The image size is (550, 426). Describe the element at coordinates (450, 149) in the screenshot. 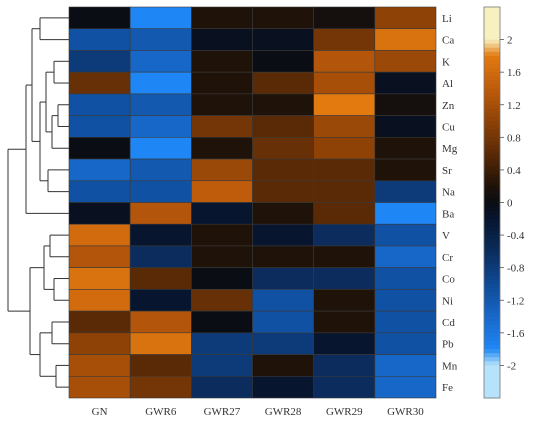

I see `row-label: Mg` at that location.